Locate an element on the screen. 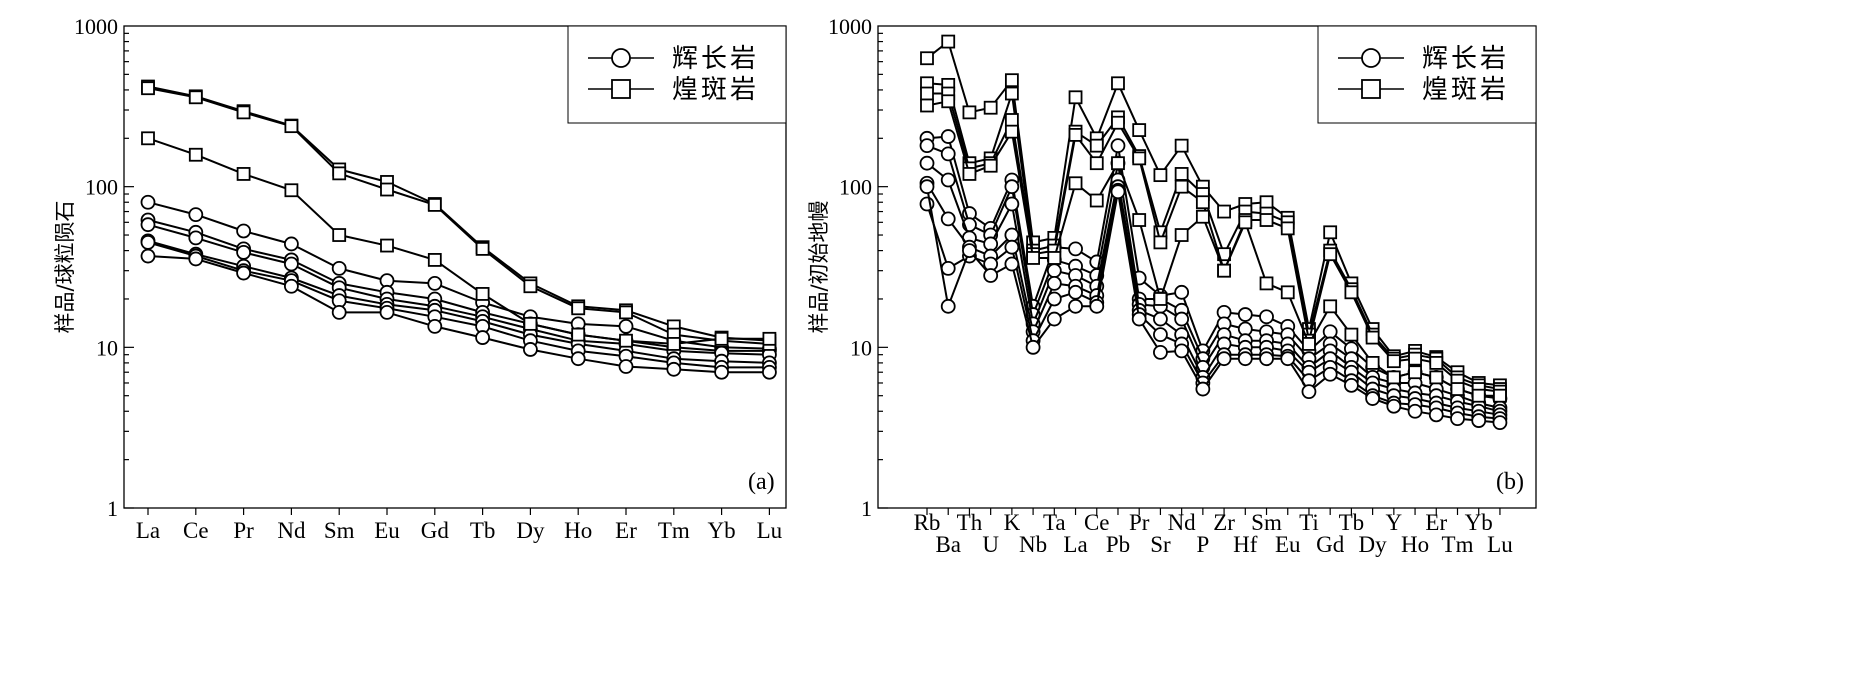  y-axis-title: 样品/初始地幔 is located at coordinates (819, 266).